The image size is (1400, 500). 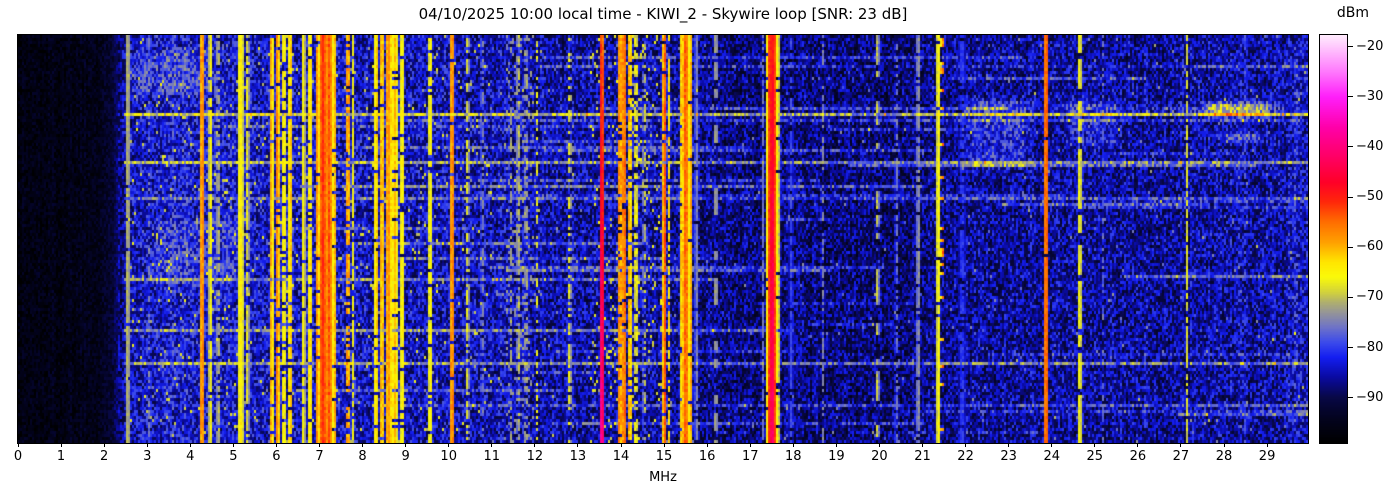 What do you see at coordinates (578, 456) in the screenshot?
I see `x-tick-label: 13` at bounding box center [578, 456].